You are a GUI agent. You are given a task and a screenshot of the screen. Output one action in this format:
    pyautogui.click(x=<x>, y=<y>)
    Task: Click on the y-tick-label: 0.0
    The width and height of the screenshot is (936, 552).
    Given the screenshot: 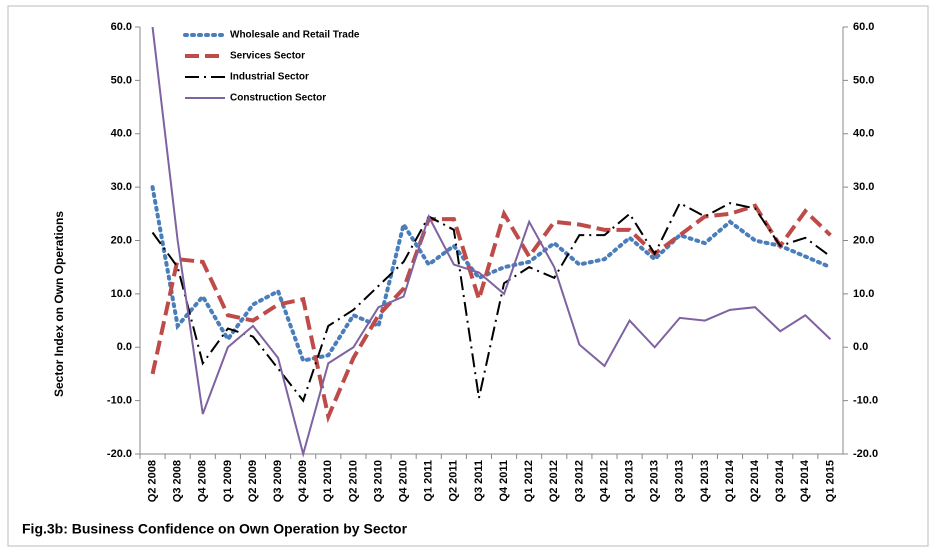 What is the action you would take?
    pyautogui.click(x=124, y=347)
    